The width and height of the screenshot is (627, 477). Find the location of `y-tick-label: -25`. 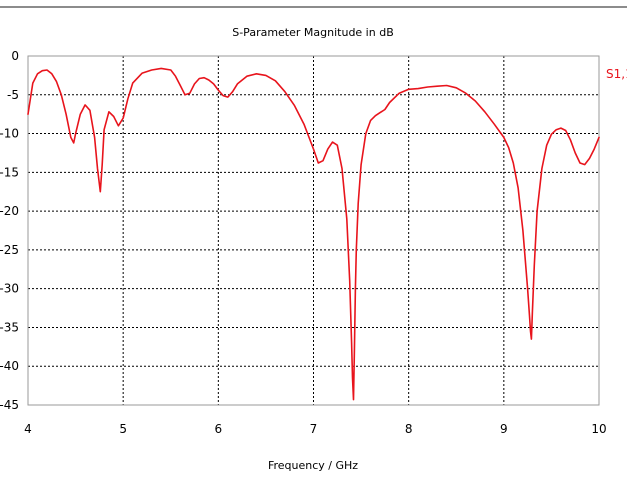

y-tick-label: -25 is located at coordinates (9, 250).